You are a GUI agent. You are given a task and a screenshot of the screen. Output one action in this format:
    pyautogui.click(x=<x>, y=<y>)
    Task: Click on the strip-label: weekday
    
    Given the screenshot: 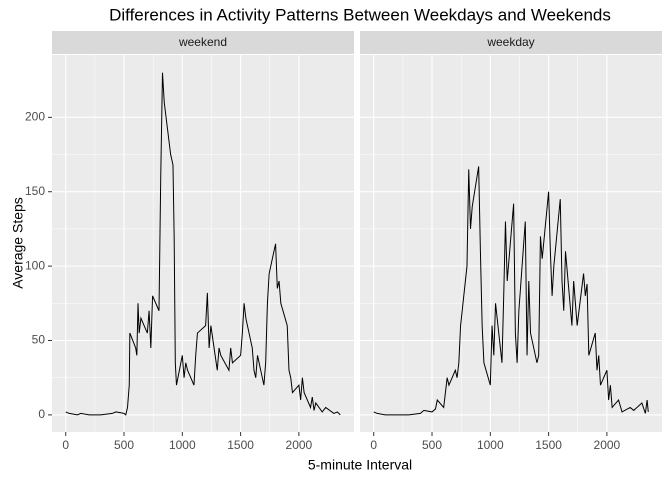 What is the action you would take?
    pyautogui.click(x=510, y=42)
    